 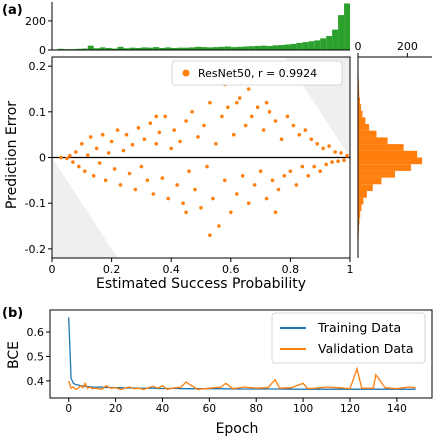 What do you see at coordinates (237, 429) in the screenshot?
I see `loss-x-label: Epoch` at bounding box center [237, 429].